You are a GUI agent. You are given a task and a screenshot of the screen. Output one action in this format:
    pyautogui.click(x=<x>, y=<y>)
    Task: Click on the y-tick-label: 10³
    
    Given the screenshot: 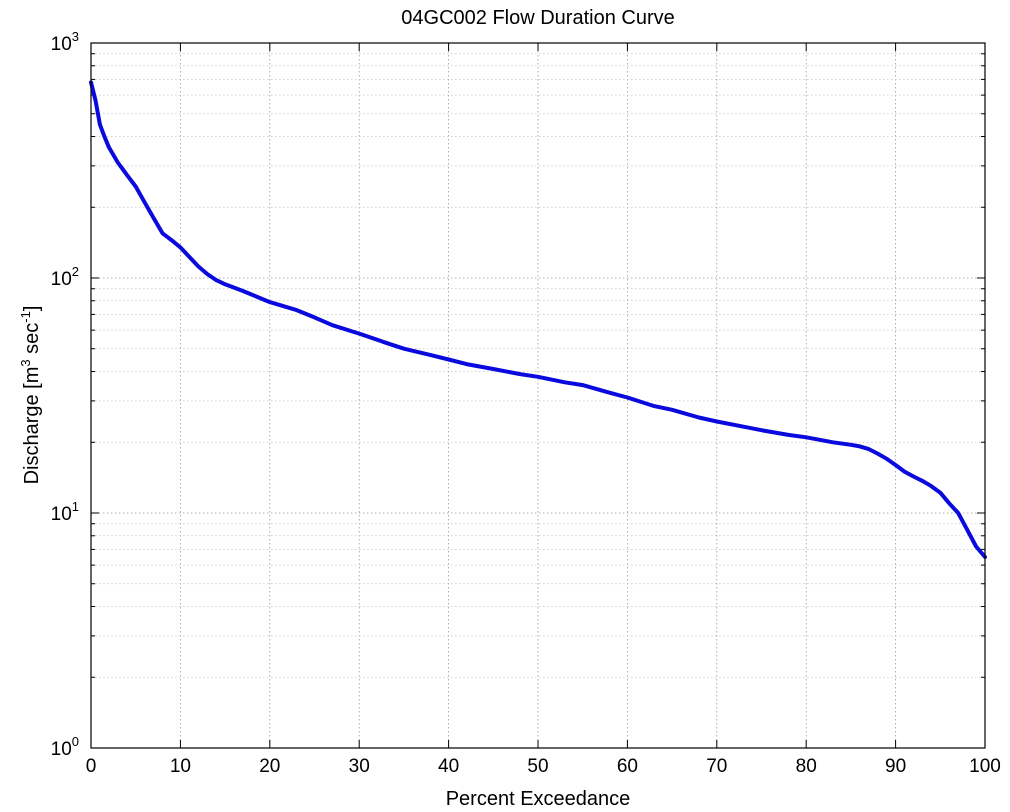 What is the action you would take?
    pyautogui.click(x=65, y=42)
    